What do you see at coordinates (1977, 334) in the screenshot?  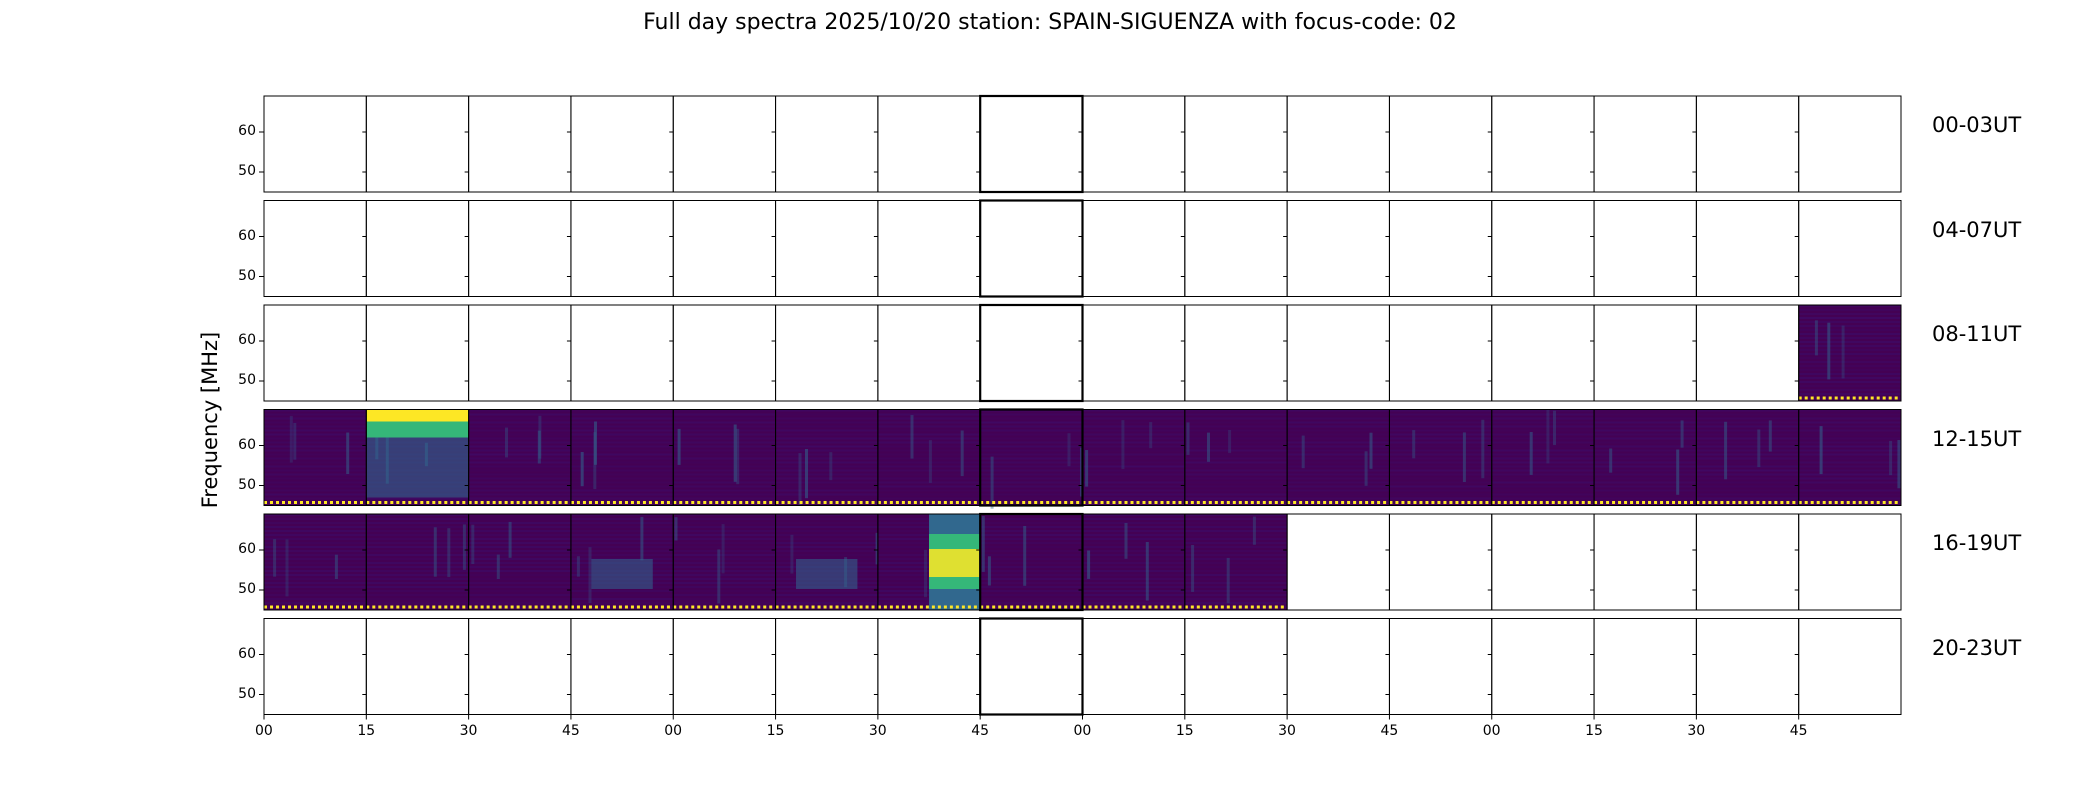 I see `row-time-label: 08-11UT` at bounding box center [1977, 334].